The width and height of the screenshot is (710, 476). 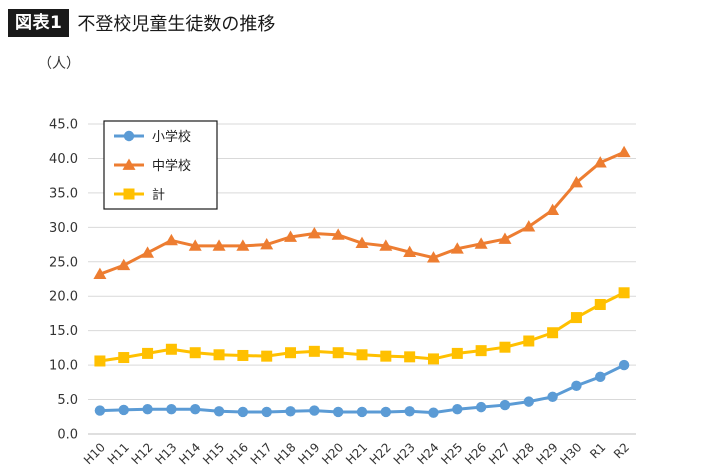 I want to click on x-tick-label: H12, so click(x=142, y=453).